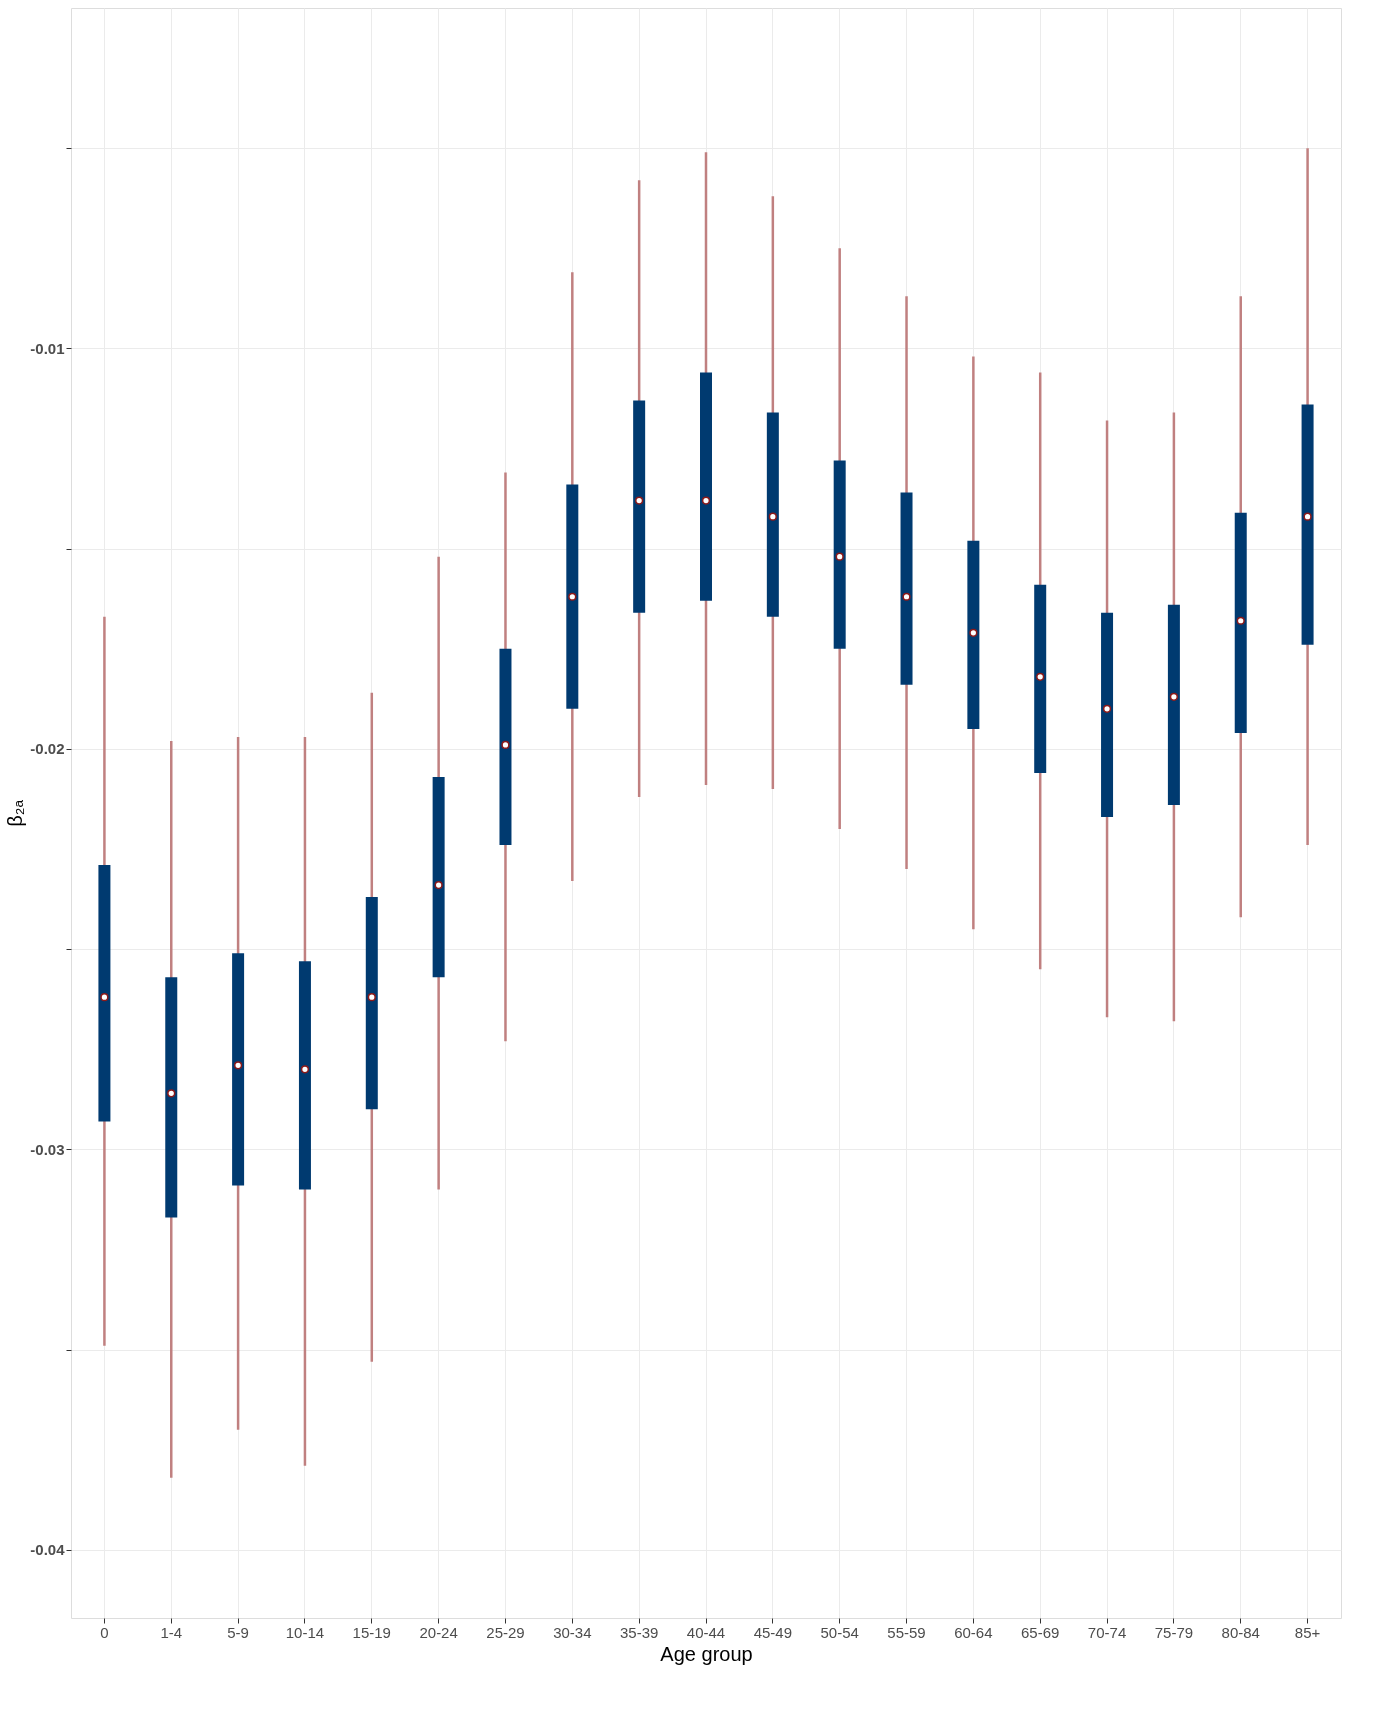 The width and height of the screenshot is (1388, 1720). What do you see at coordinates (839, 1632) in the screenshot?
I see `x-tick-label: 50-54` at bounding box center [839, 1632].